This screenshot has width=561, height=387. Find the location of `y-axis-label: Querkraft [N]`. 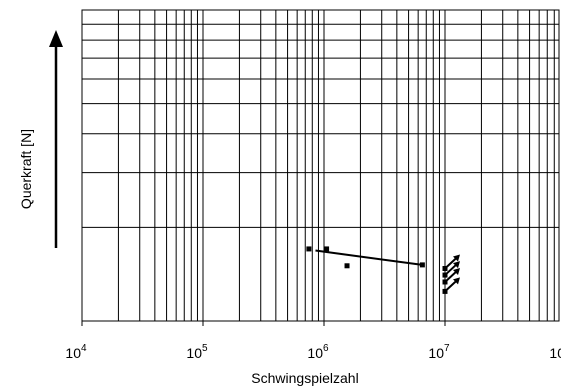

y-axis-label: Querkraft [N] is located at coordinates (26, 169).